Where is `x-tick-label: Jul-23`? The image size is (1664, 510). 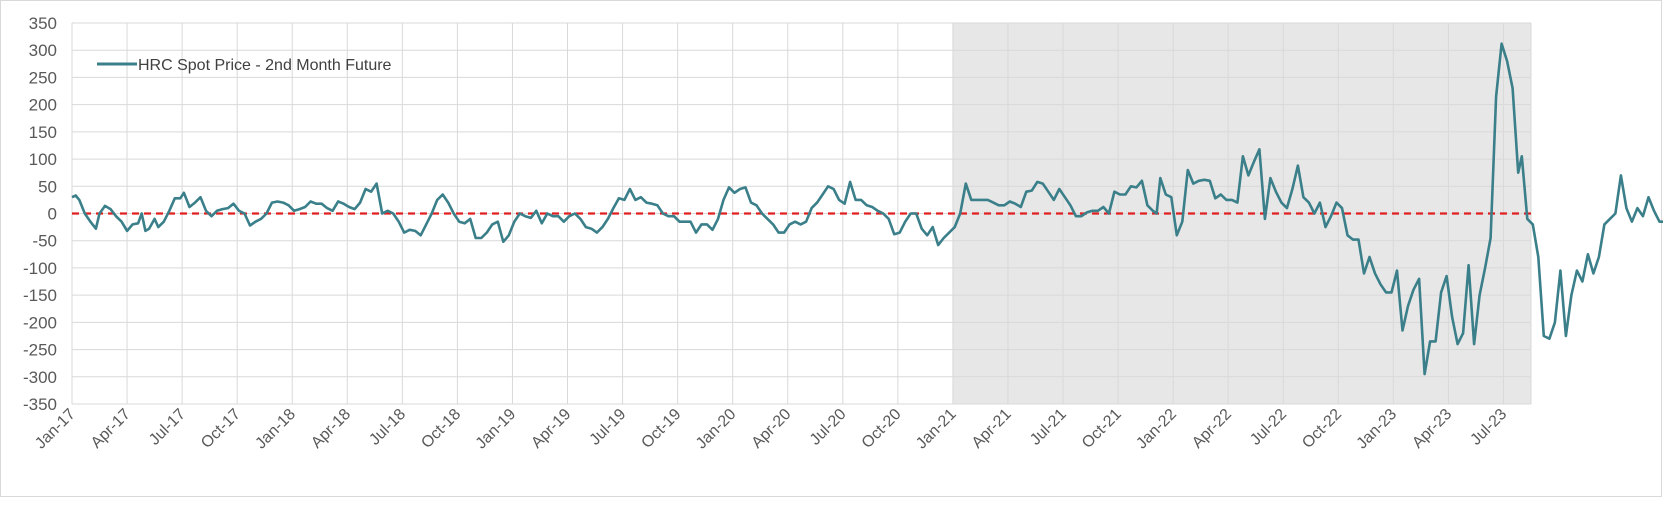
x-tick-label: Jul-23 is located at coordinates (1488, 427).